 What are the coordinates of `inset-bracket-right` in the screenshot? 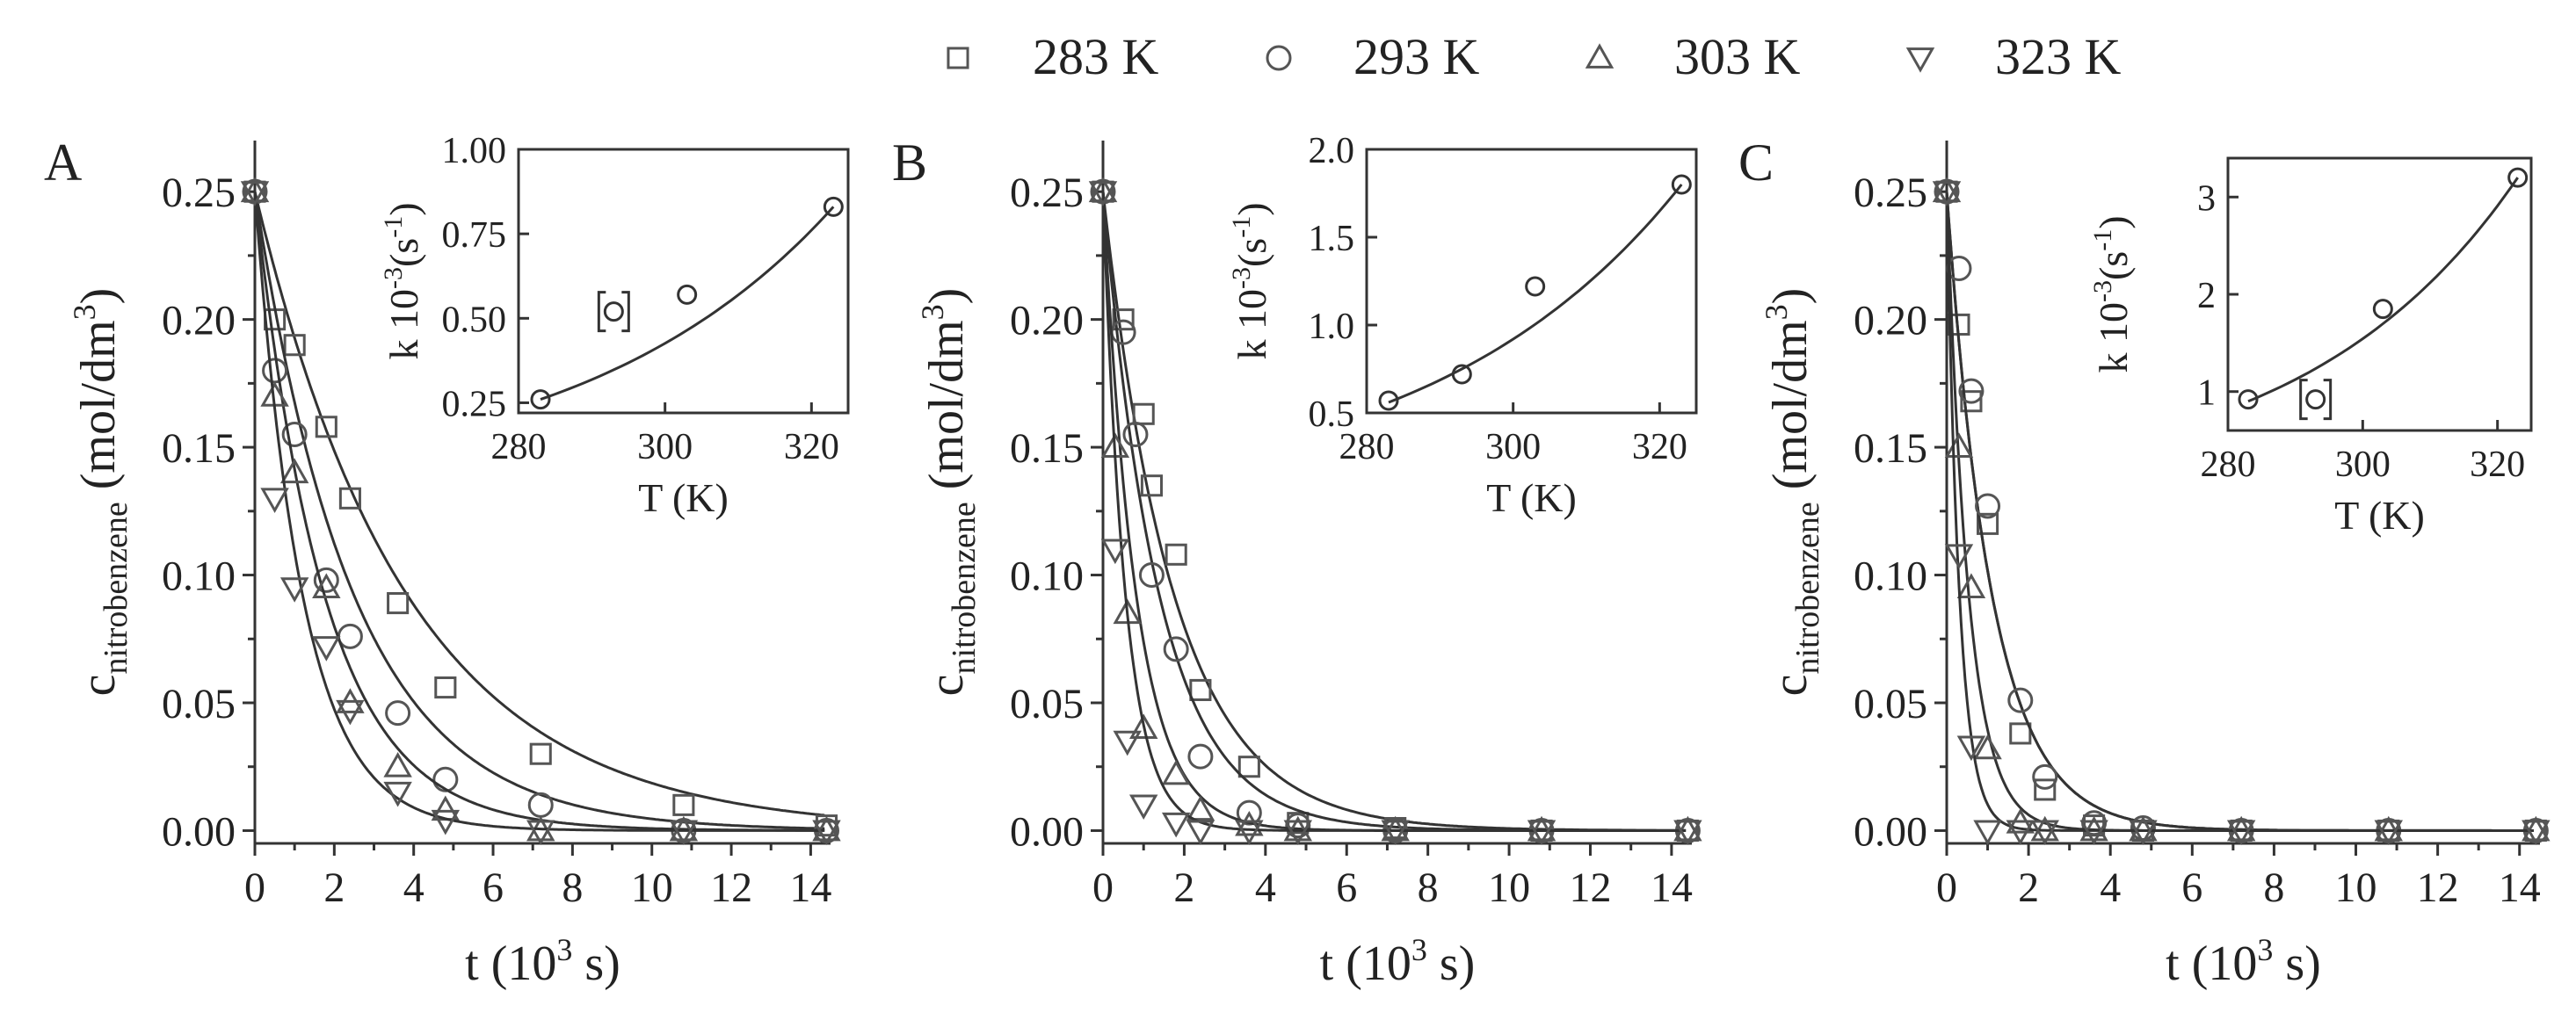 It's located at (2328, 400).